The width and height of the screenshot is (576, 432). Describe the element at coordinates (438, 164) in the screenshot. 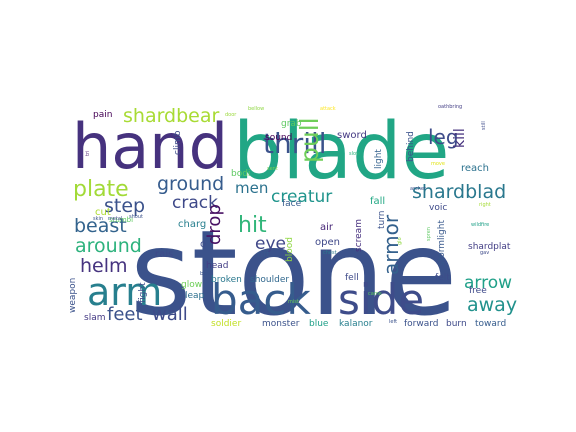

I see `word-move: move` at that location.